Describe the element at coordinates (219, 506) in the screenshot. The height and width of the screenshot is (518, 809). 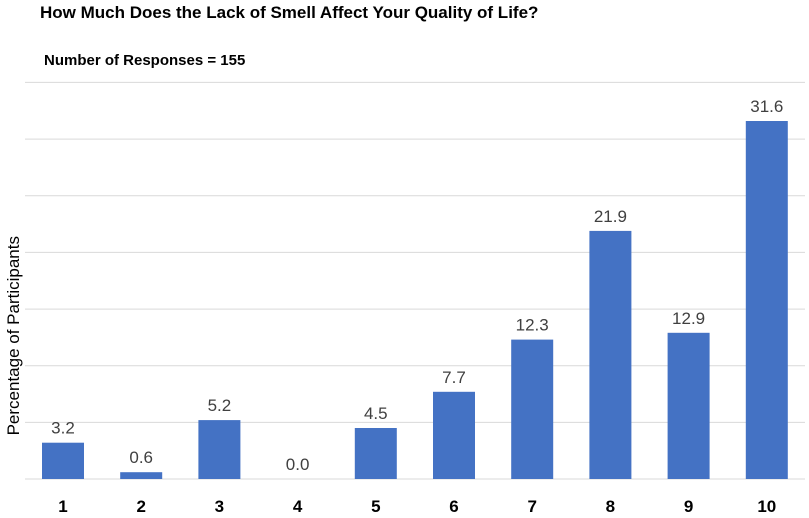
I see `x-tick-label-3: 3` at that location.